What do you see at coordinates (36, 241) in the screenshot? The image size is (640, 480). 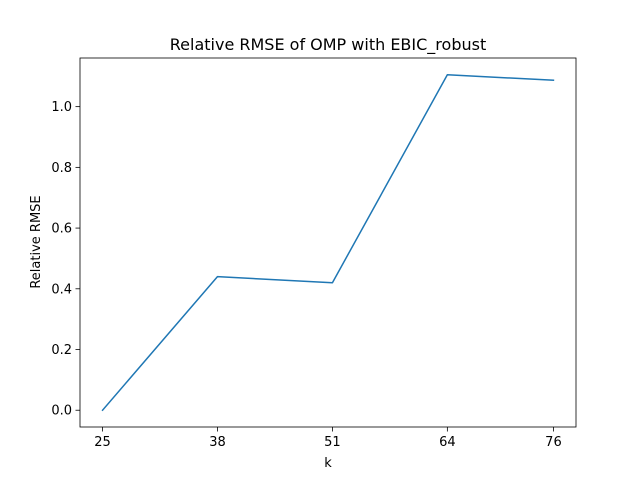 I see `y-axis-label: Relative RMSE` at bounding box center [36, 241].